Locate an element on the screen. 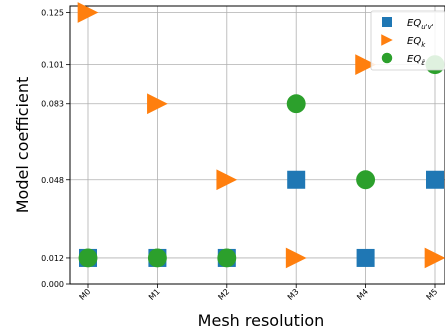 The image size is (445, 331). y-axis-label: Model coefficient is located at coordinates (22, 145).